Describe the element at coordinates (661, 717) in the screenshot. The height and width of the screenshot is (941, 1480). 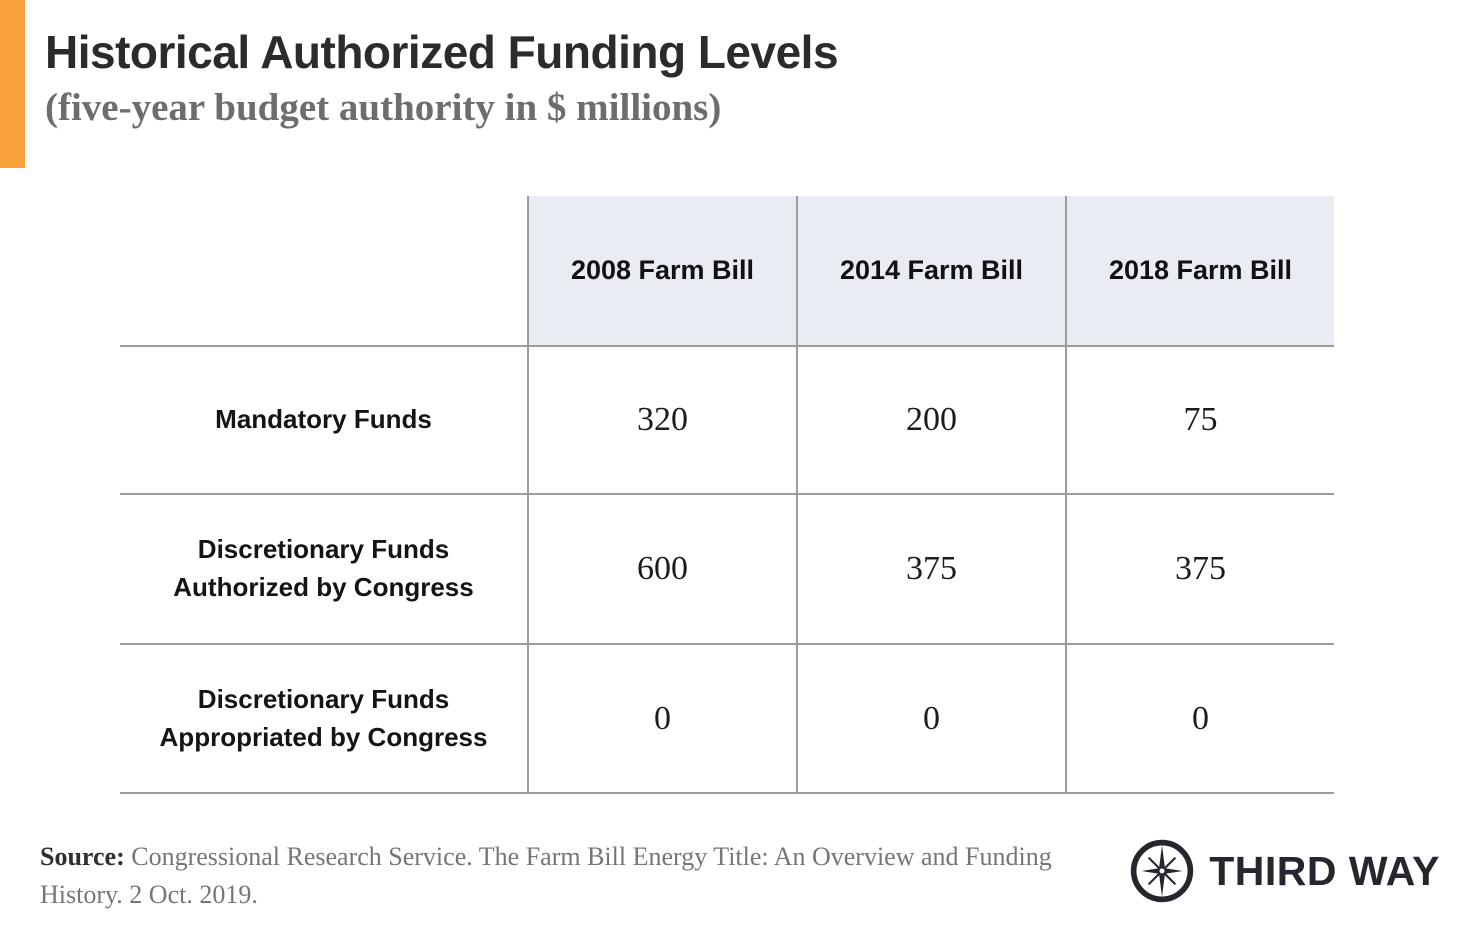
I see `cell-appropriated-2008: 0` at that location.